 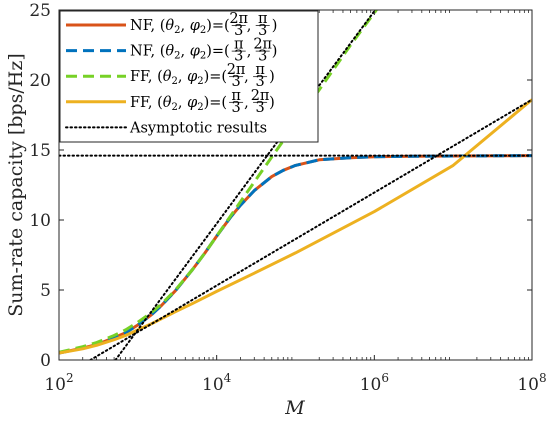 I want to click on x-tick-label: 10², so click(x=58, y=383).